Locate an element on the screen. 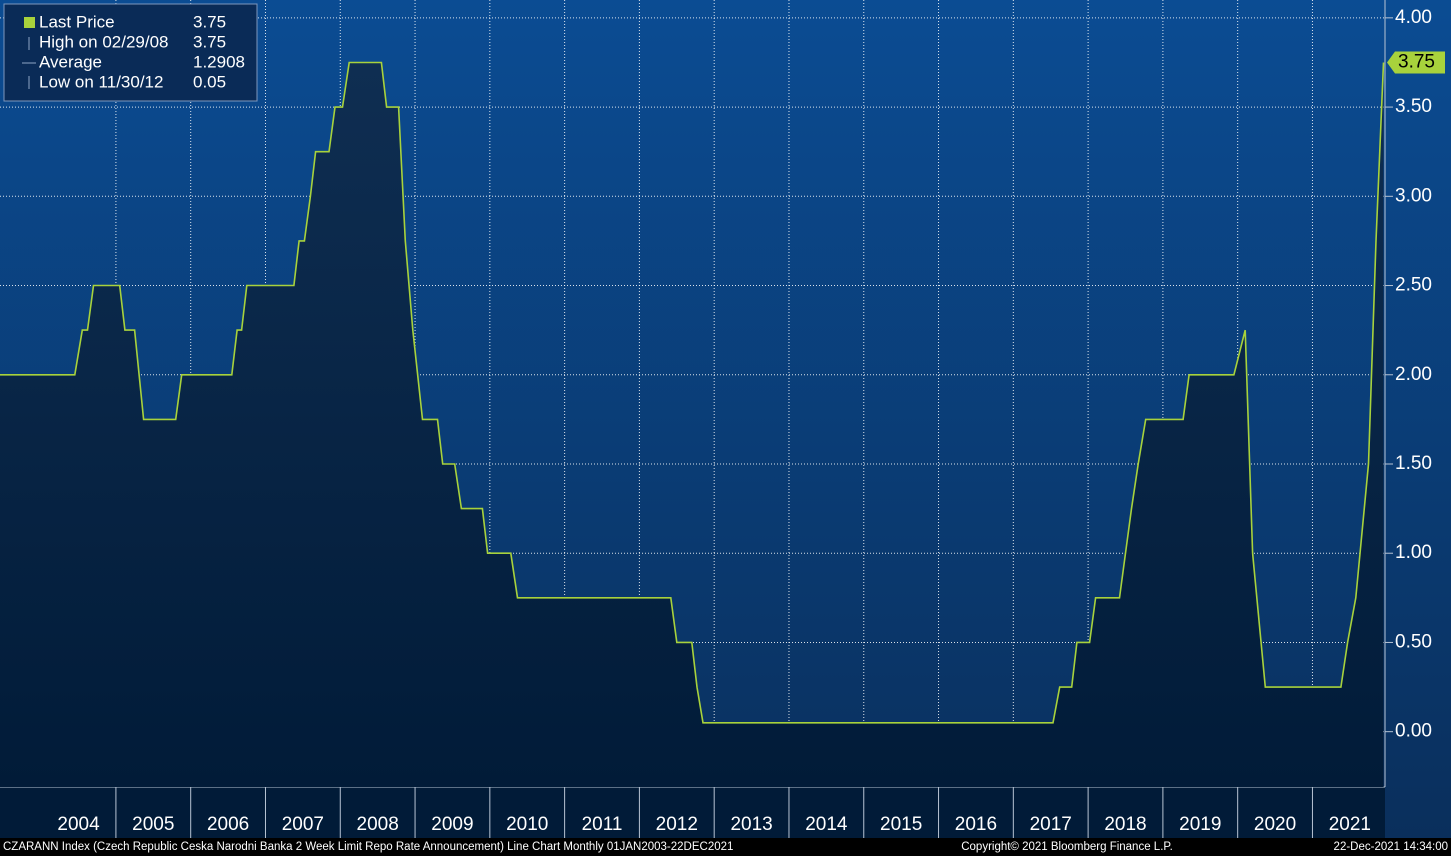 The width and height of the screenshot is (1451, 856). x-axis-band is located at coordinates (692, 812).